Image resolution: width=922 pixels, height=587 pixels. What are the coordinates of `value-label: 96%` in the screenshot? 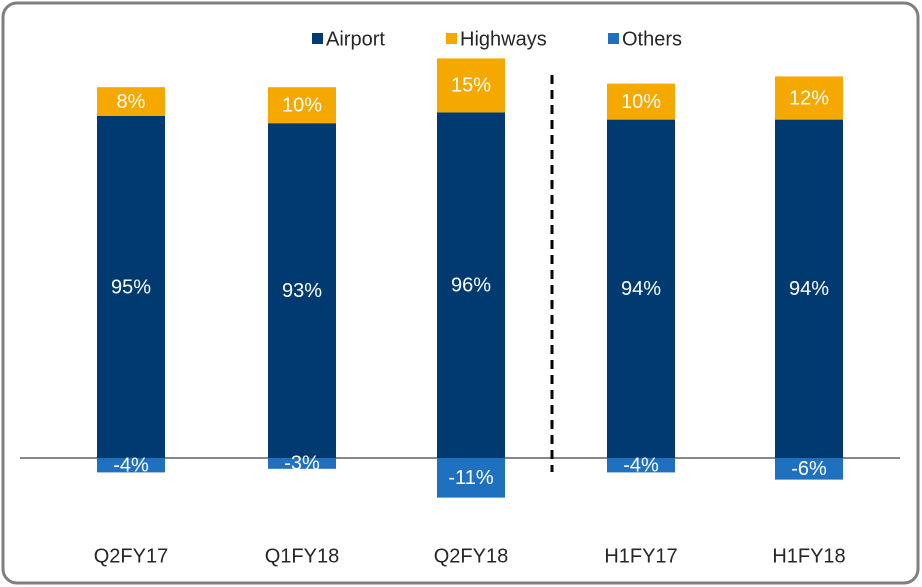 It's located at (471, 285).